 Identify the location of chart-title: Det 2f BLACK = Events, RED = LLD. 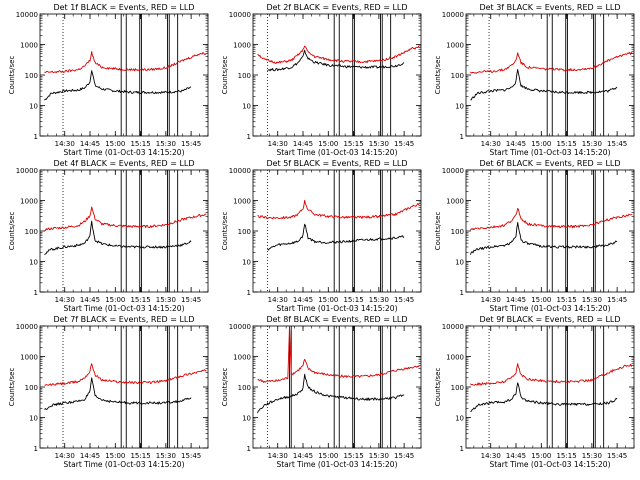
(336, 7).